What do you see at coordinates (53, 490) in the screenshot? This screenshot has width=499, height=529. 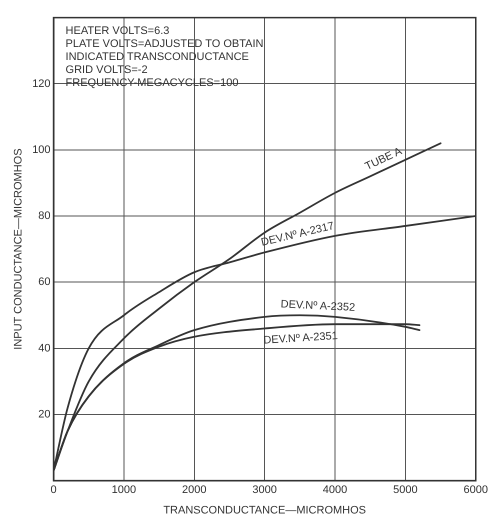 I see `x-tick-label: 0` at bounding box center [53, 490].